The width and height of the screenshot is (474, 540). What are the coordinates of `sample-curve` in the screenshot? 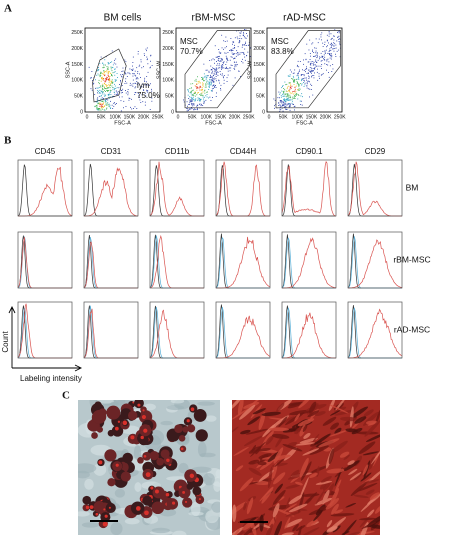 It's located at (45, 191).